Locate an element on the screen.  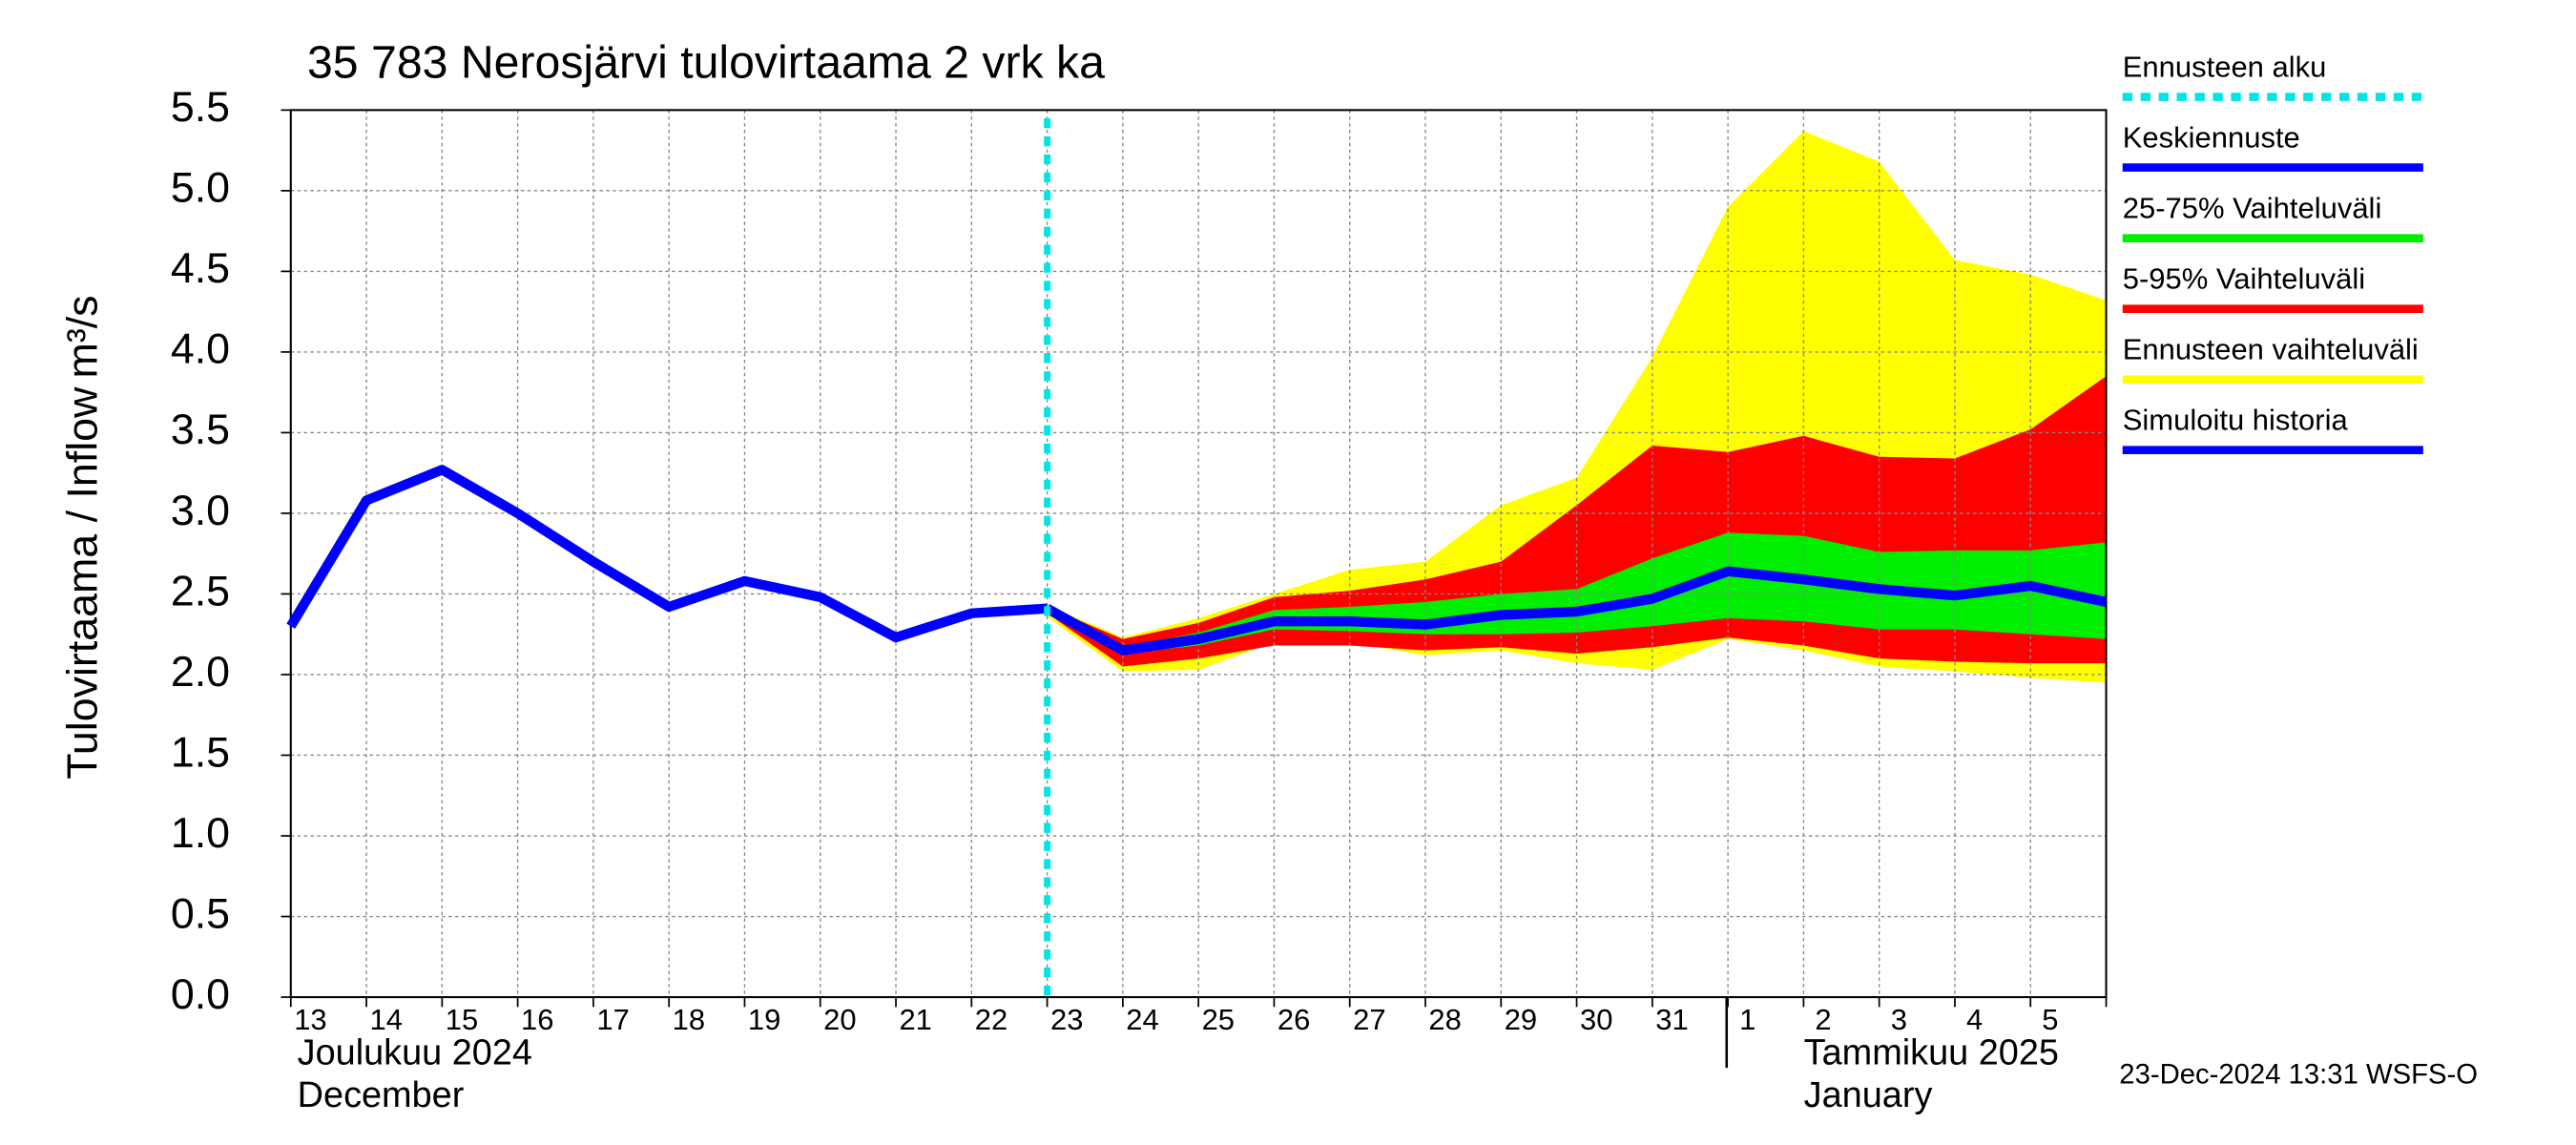
x-tick-label: 1 is located at coordinates (1747, 1019).